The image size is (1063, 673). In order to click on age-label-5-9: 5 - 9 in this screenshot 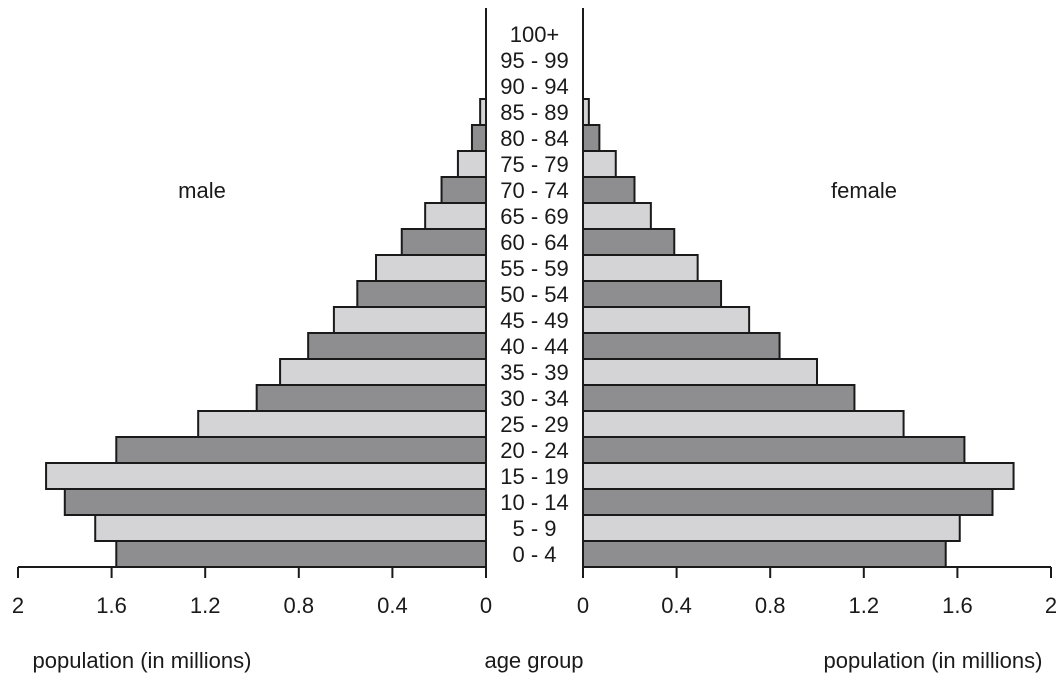, I will do `click(534, 528)`.